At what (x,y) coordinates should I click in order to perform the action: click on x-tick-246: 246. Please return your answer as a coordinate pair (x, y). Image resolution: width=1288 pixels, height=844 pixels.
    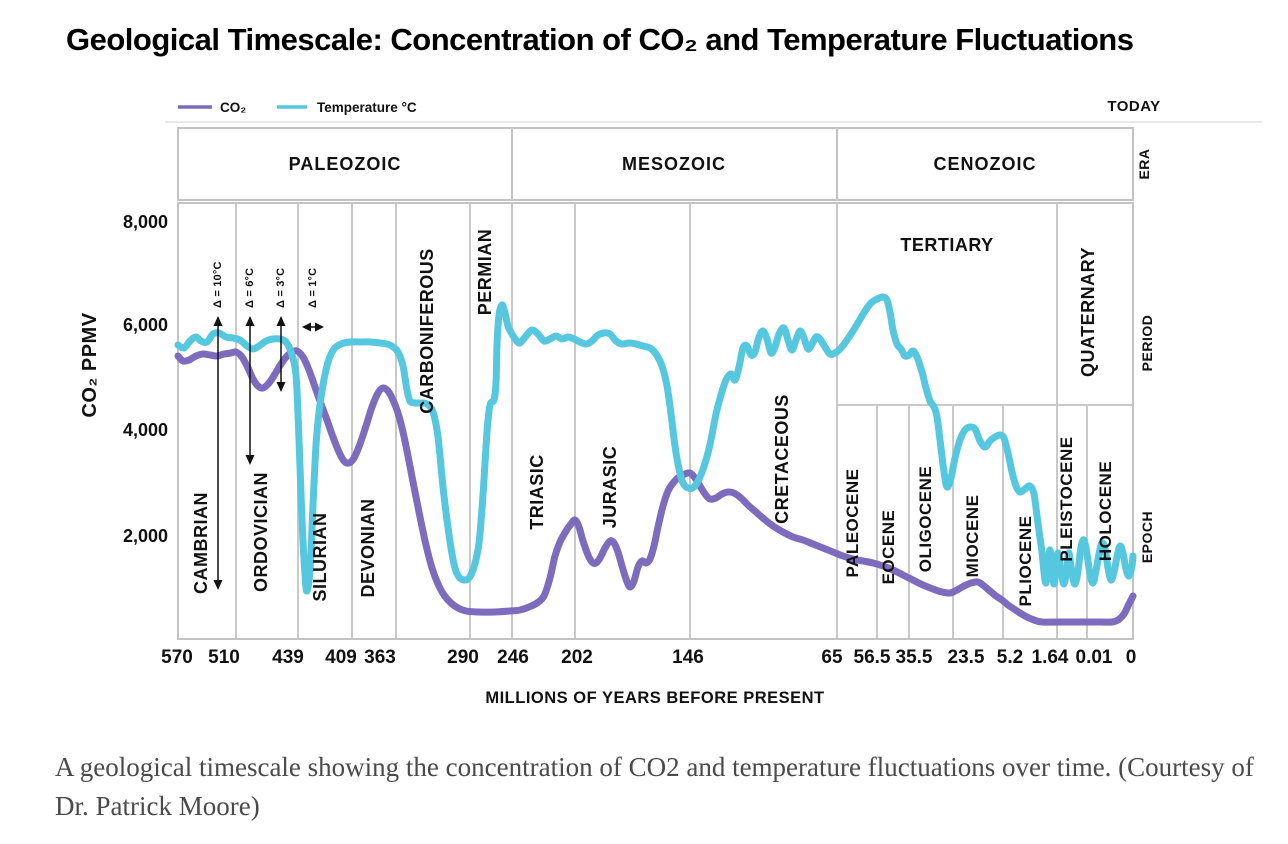
    Looking at the image, I should click on (513, 657).